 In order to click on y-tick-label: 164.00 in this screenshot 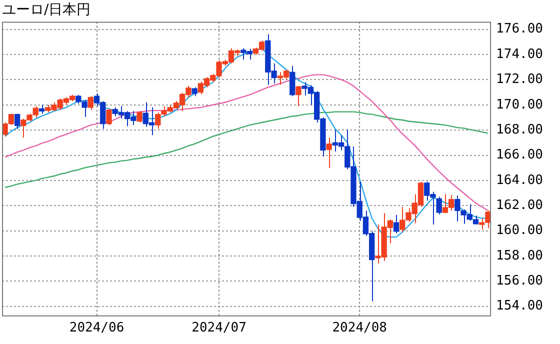, I will do `click(520, 180)`.